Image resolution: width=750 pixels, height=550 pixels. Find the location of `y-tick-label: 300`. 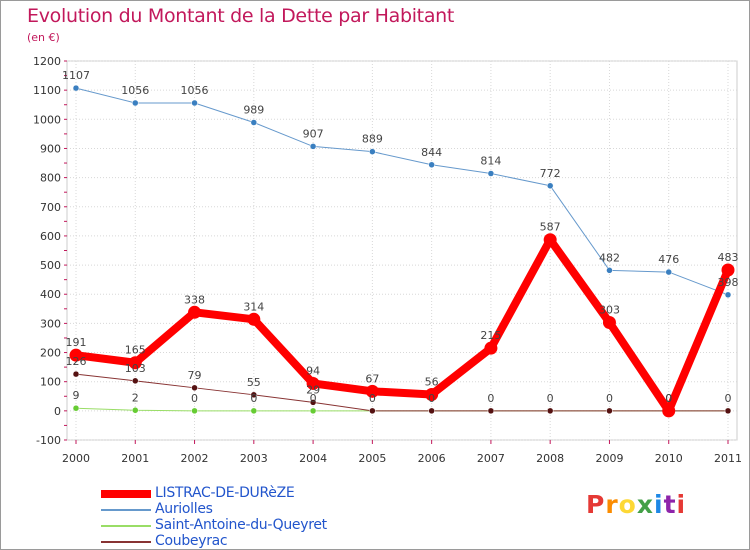

y-tick-label: 300 is located at coordinates (50, 323).